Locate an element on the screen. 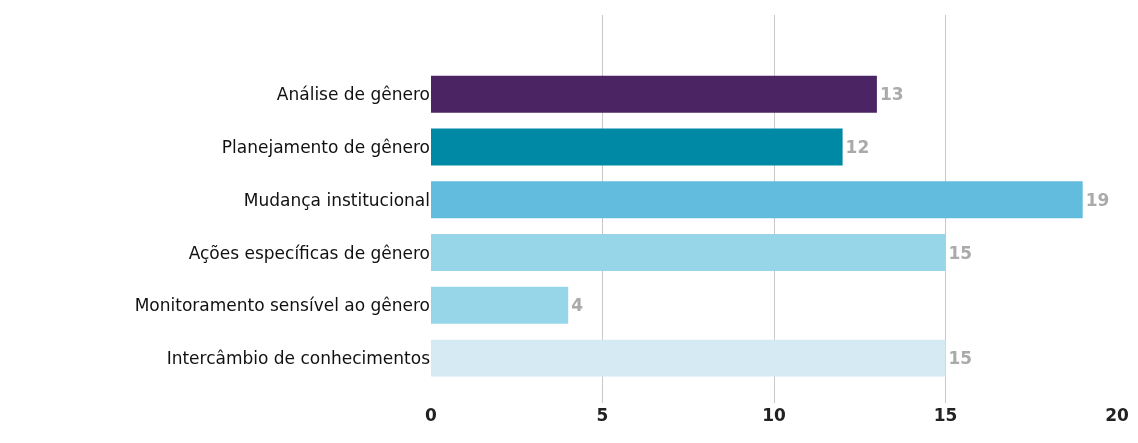 The image size is (1138, 443). x-tick-label: 20 is located at coordinates (1117, 415).